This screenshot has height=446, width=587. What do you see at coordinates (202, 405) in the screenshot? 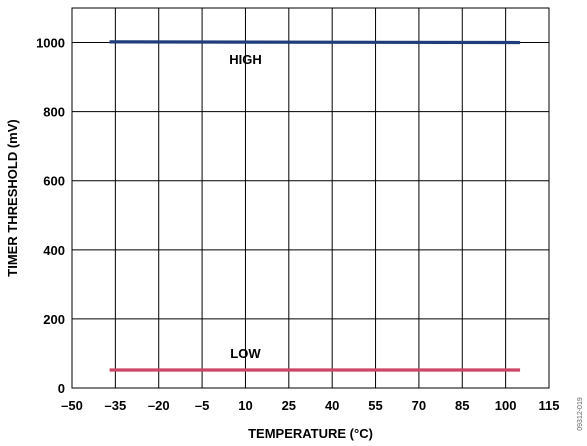
I see `x-tick-label: –5` at bounding box center [202, 405].